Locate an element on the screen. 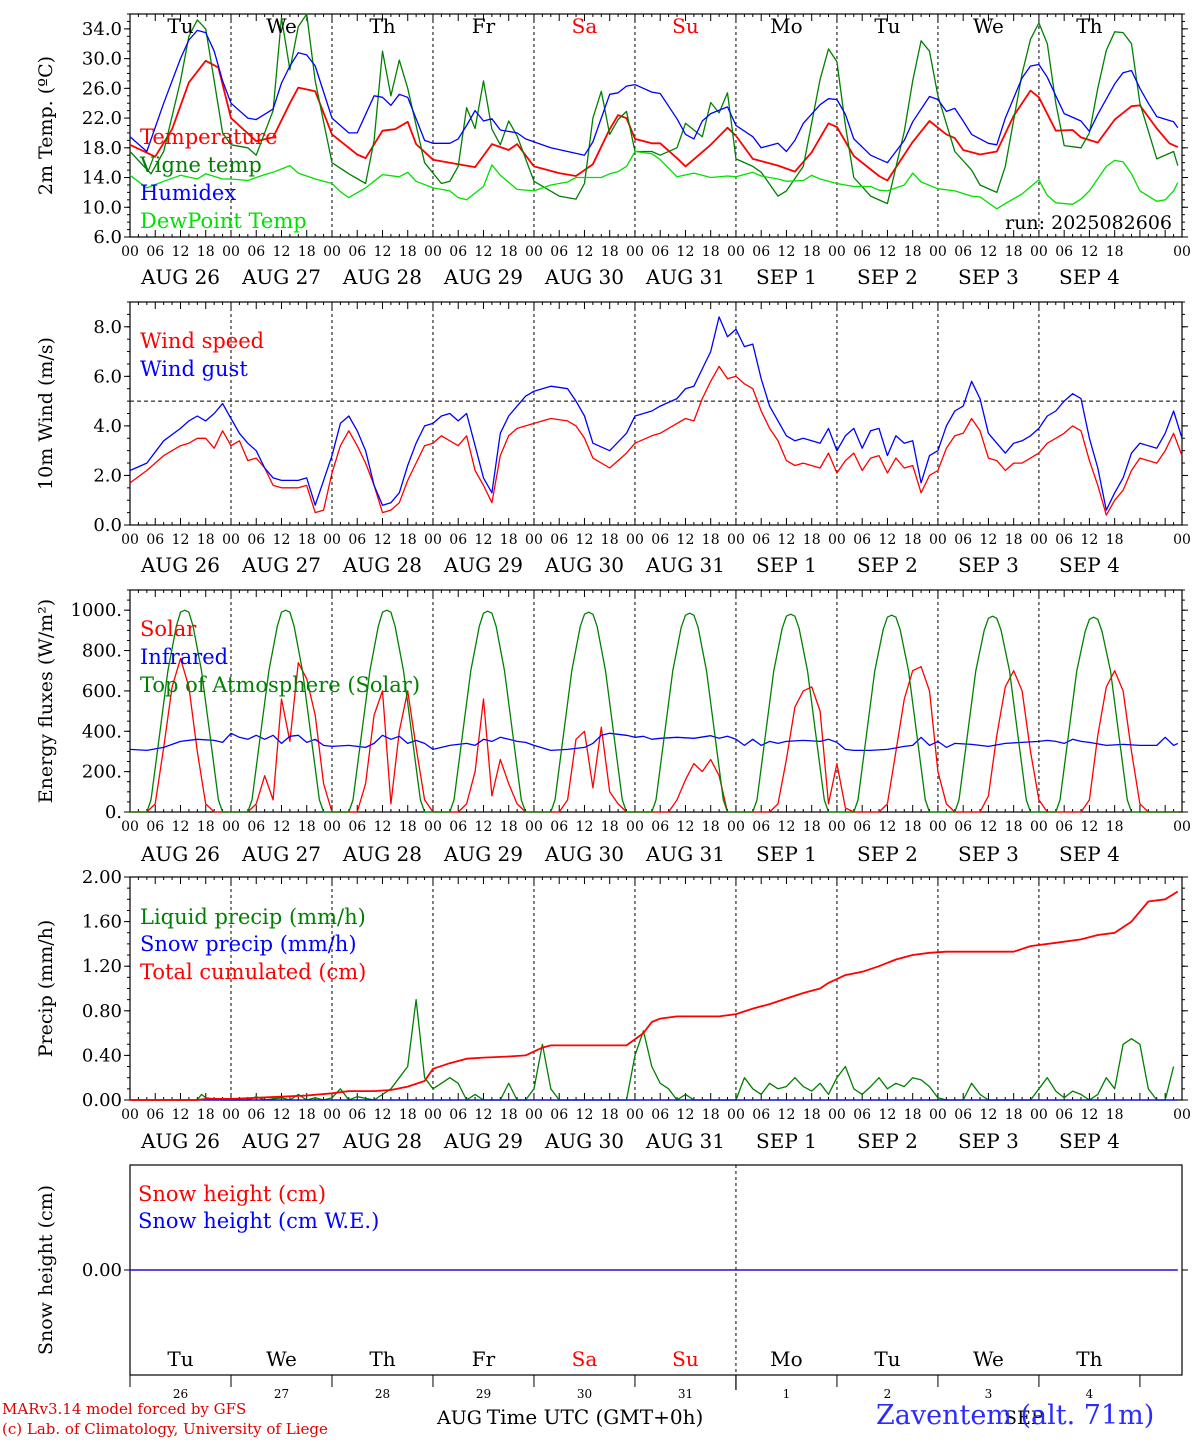 The width and height of the screenshot is (1194, 1440). y-tick-label: 0.00 is located at coordinates (102, 1100).